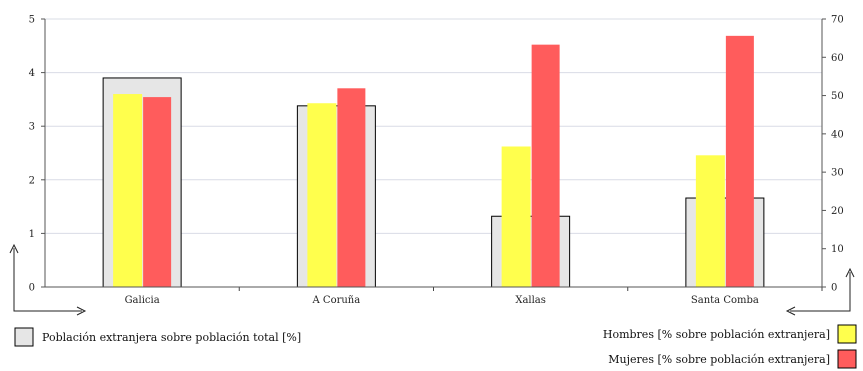 The width and height of the screenshot is (863, 371). Describe the element at coordinates (837, 134) in the screenshot. I see `right-tick-label: 40` at that location.